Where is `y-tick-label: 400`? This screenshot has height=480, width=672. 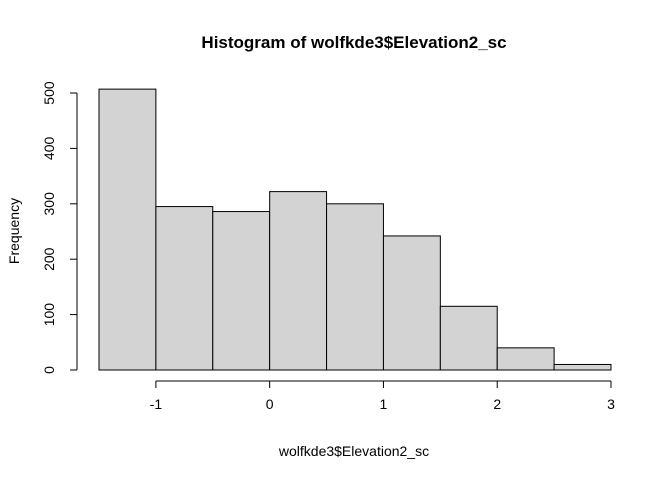 y-tick-label: 400 is located at coordinates (49, 149).